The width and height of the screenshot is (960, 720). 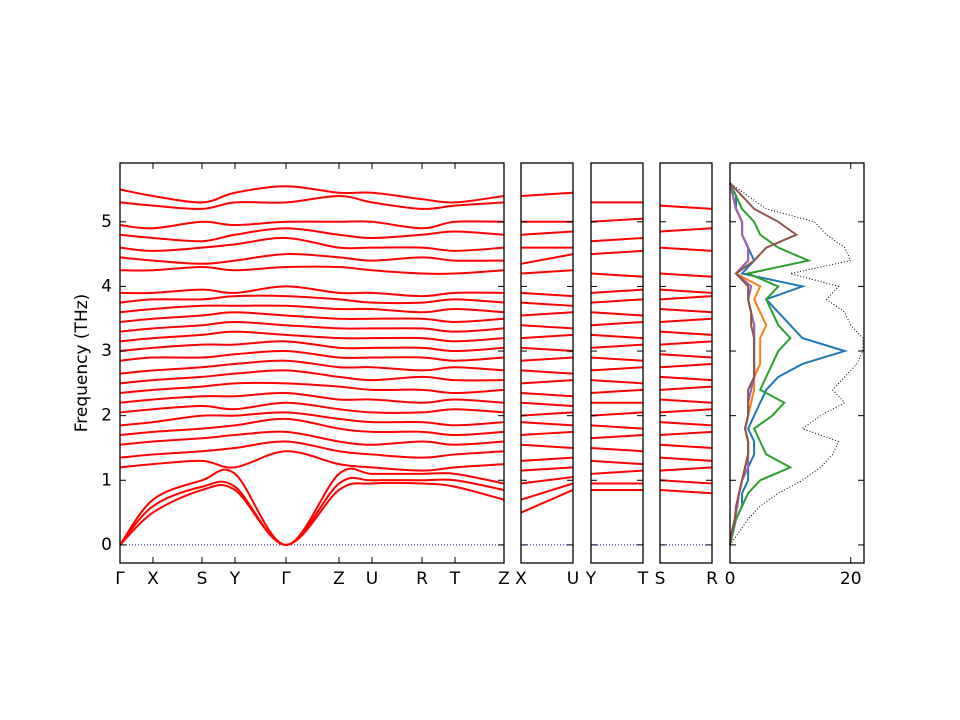 What do you see at coordinates (730, 579) in the screenshot?
I see `x-tick-label: 0` at bounding box center [730, 579].